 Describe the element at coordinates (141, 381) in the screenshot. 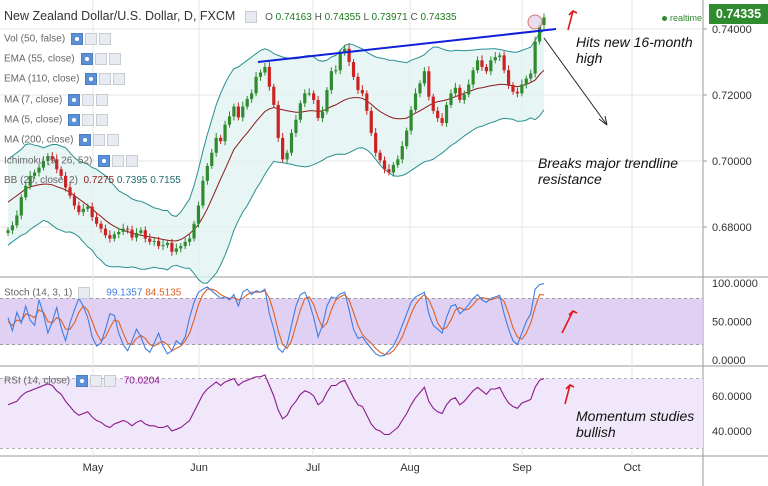

I see `rsi-value: 70.0204` at that location.